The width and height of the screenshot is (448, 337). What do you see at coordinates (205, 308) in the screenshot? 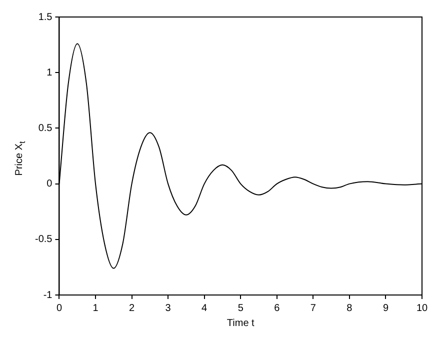
I see `x-tick-label: 4` at bounding box center [205, 308].